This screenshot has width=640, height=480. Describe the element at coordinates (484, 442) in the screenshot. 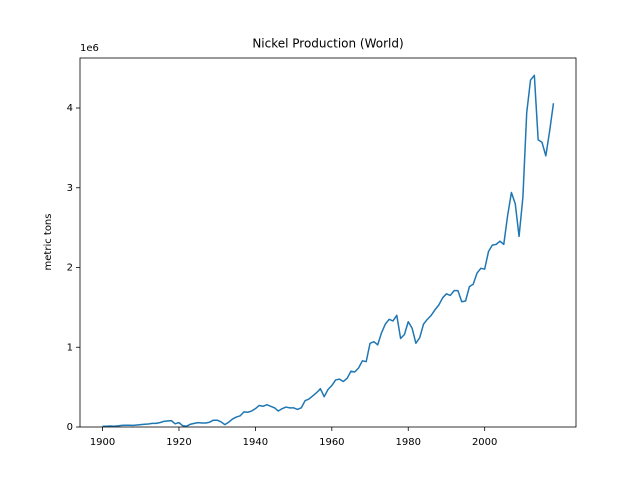

I see `x-tick-label: 2000` at that location.